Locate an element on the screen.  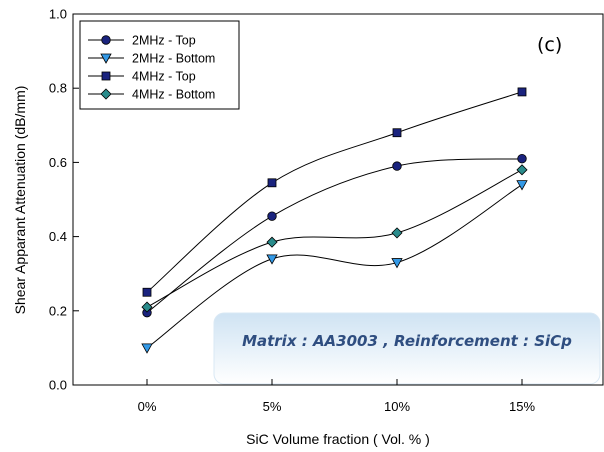
legend-entry: 4MHz - Top is located at coordinates (142, 77).